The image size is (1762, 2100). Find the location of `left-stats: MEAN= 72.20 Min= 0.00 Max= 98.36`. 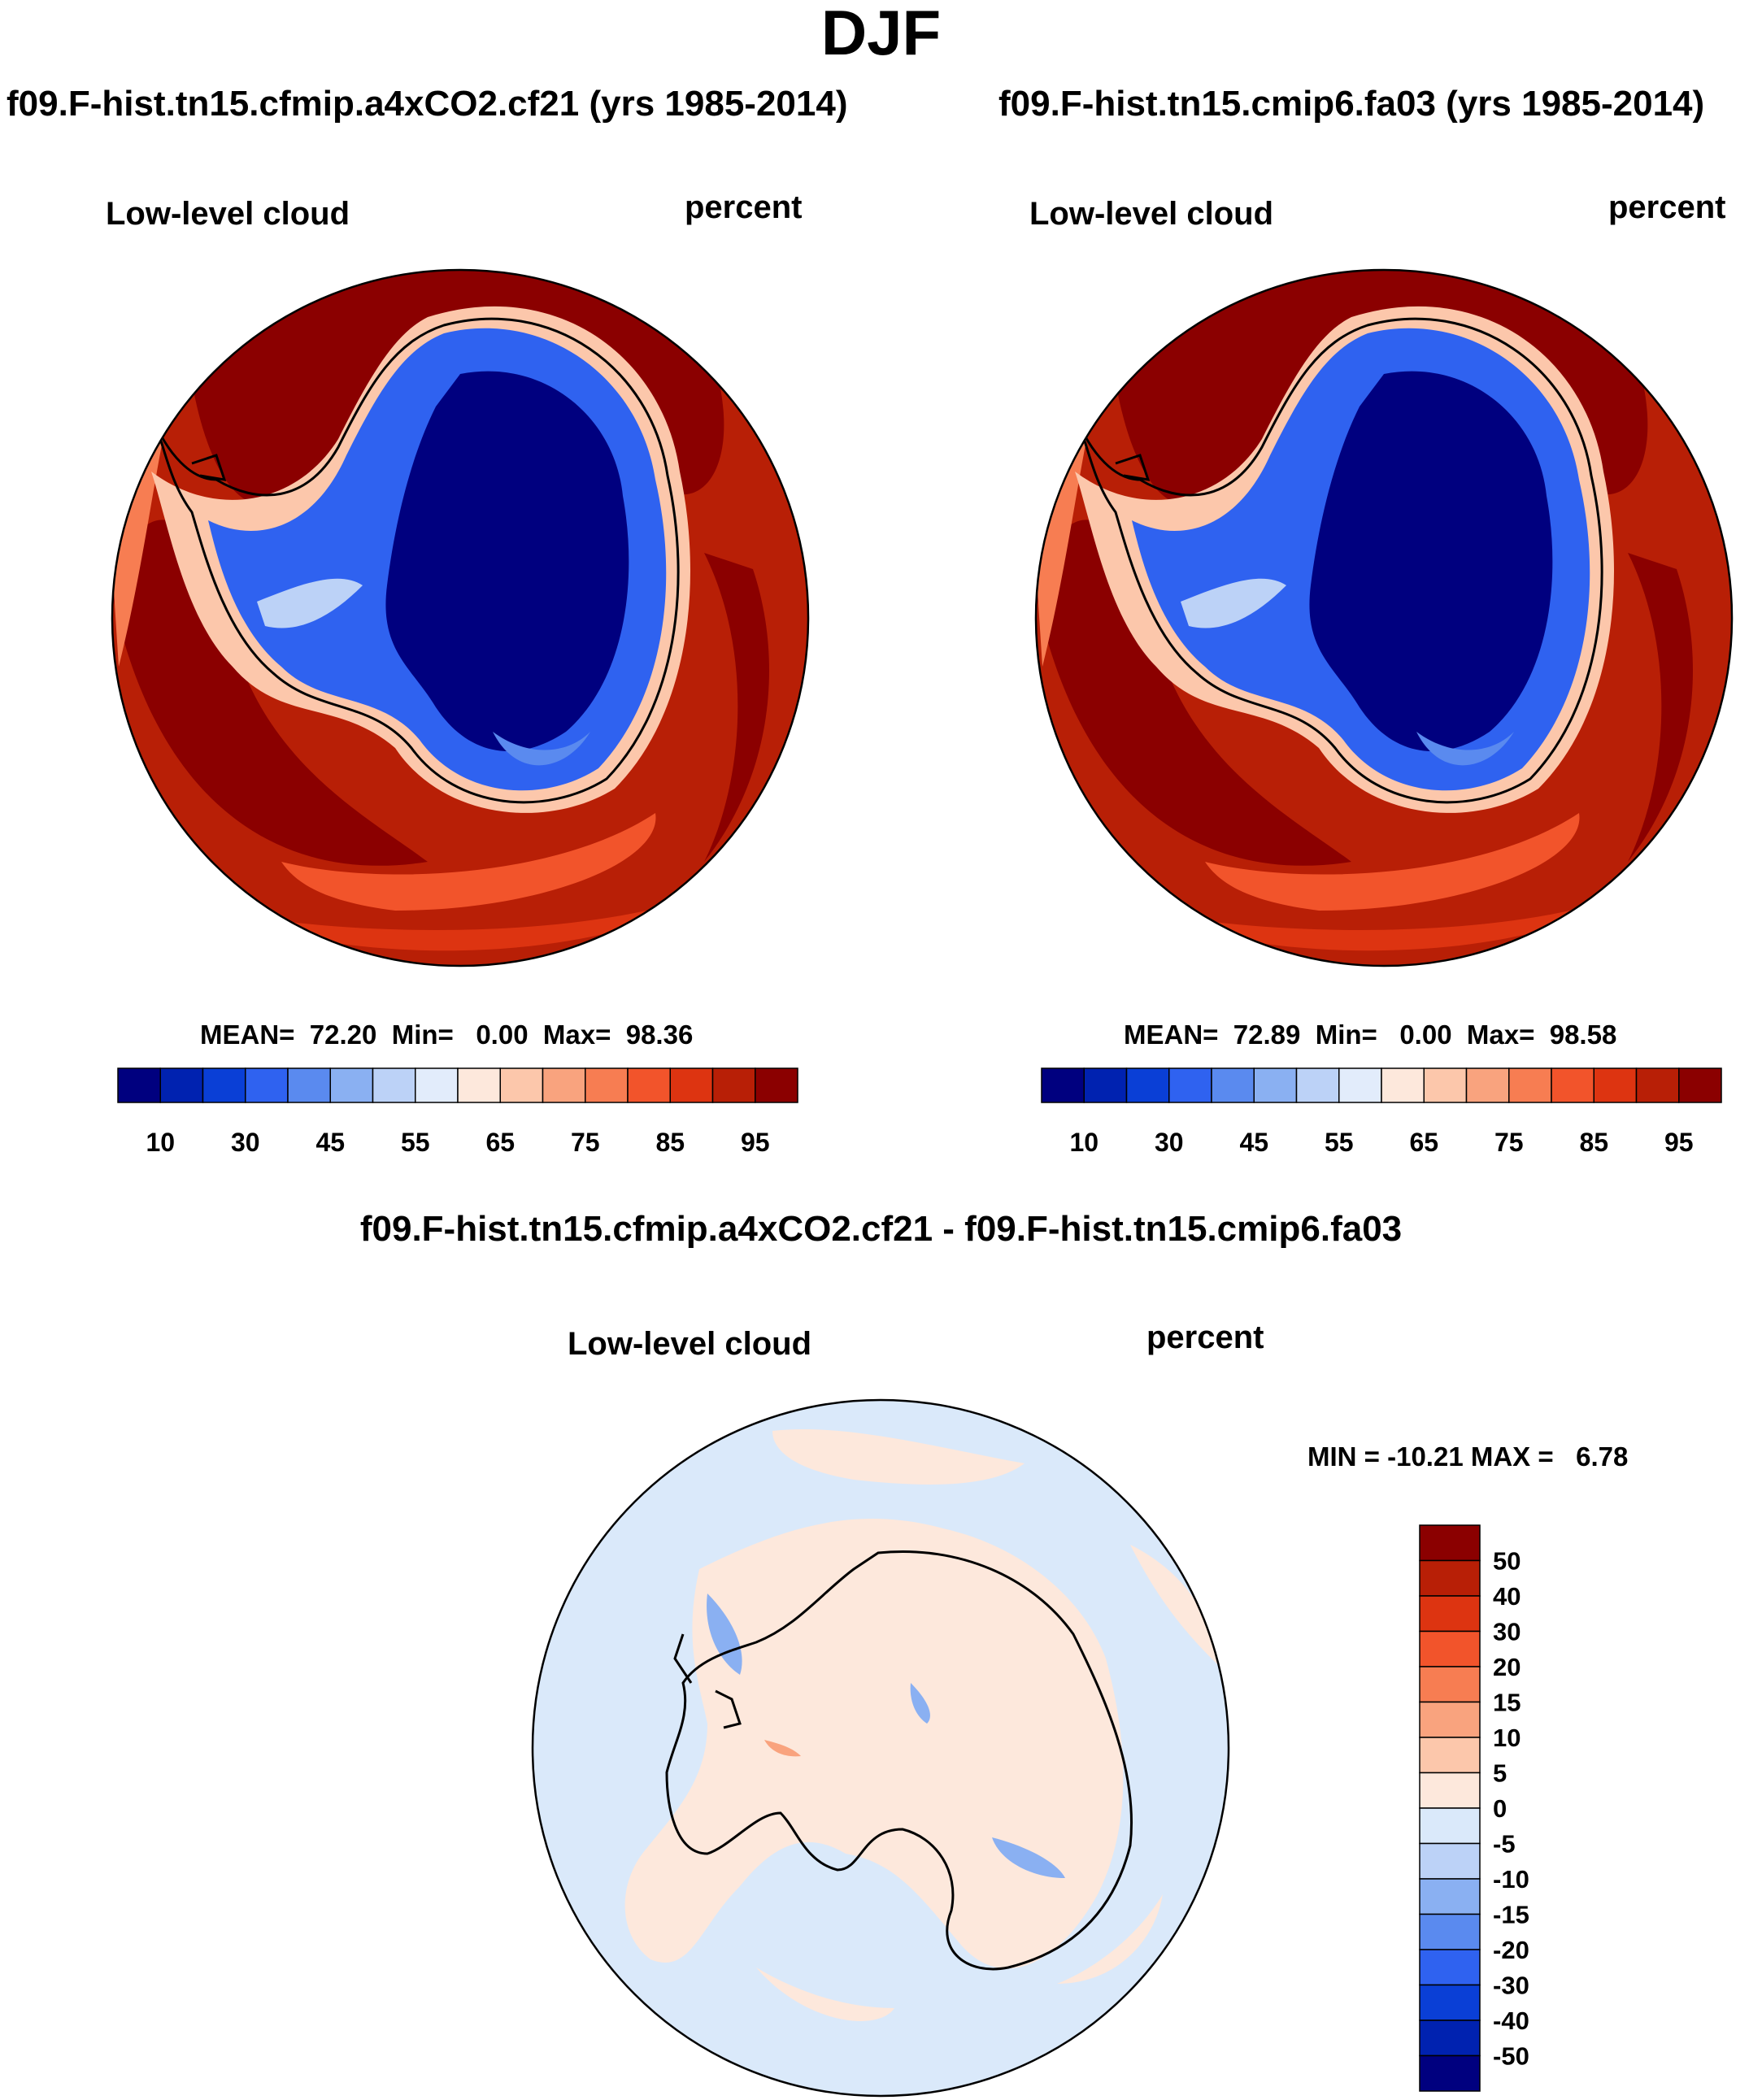

left-stats: MEAN= 72.20 Min= 0.00 Max= 98.36 is located at coordinates (447, 1035).